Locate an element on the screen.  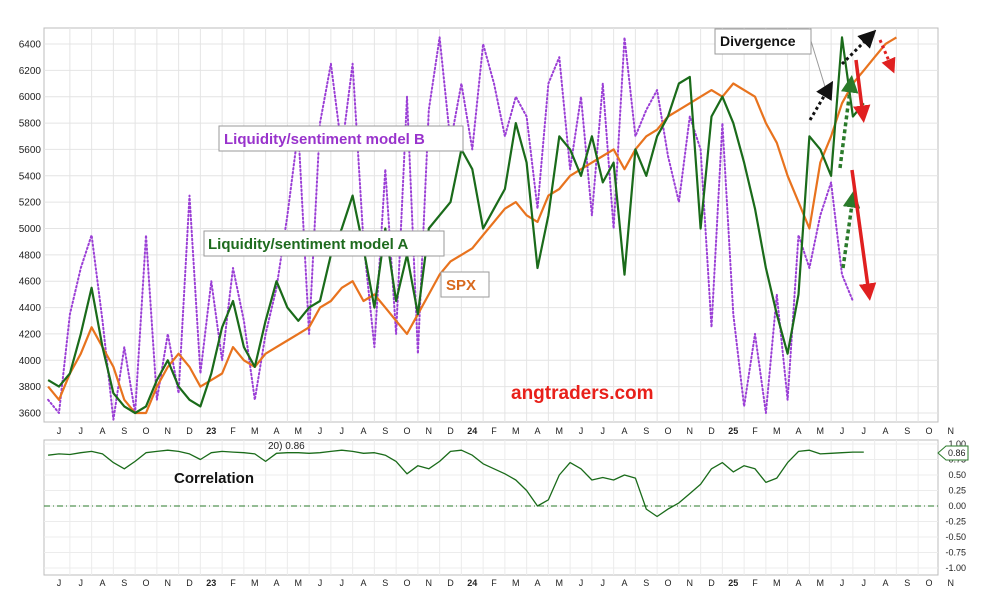
corr-y-tick-label: 0.50 is located at coordinates (957, 475).